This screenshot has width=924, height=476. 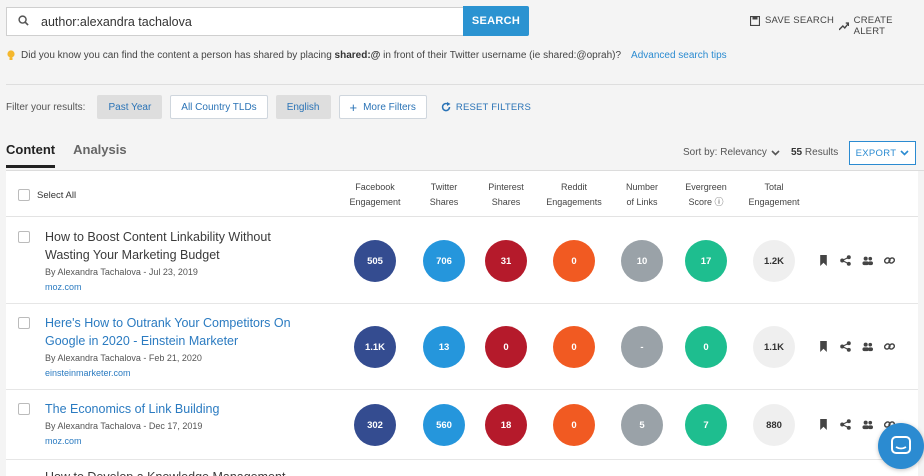 What do you see at coordinates (23, 21) in the screenshot?
I see `search-icon` at bounding box center [23, 21].